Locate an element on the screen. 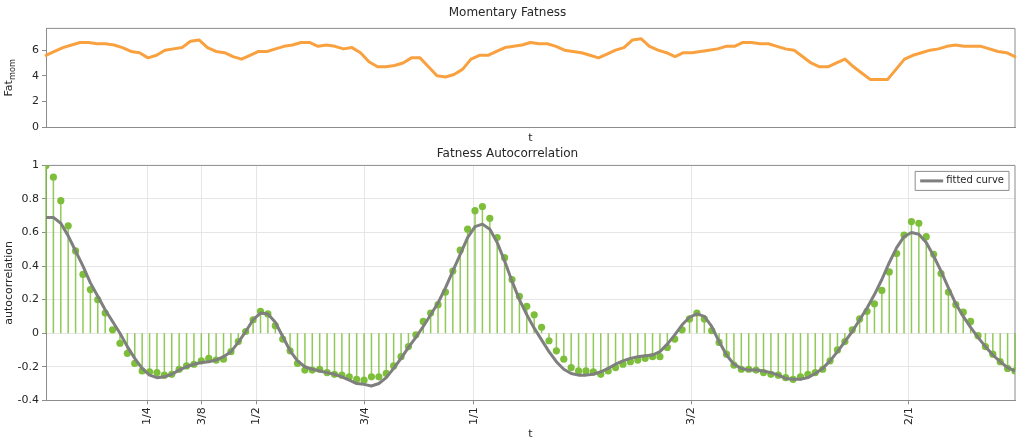 The image size is (1019, 441). y-tick-label: 1 is located at coordinates (35, 165).